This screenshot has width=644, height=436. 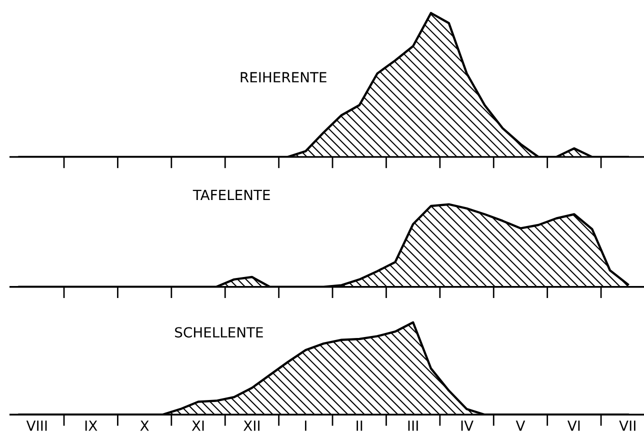 I want to click on x-tick-label: VIII, so click(x=36, y=425).